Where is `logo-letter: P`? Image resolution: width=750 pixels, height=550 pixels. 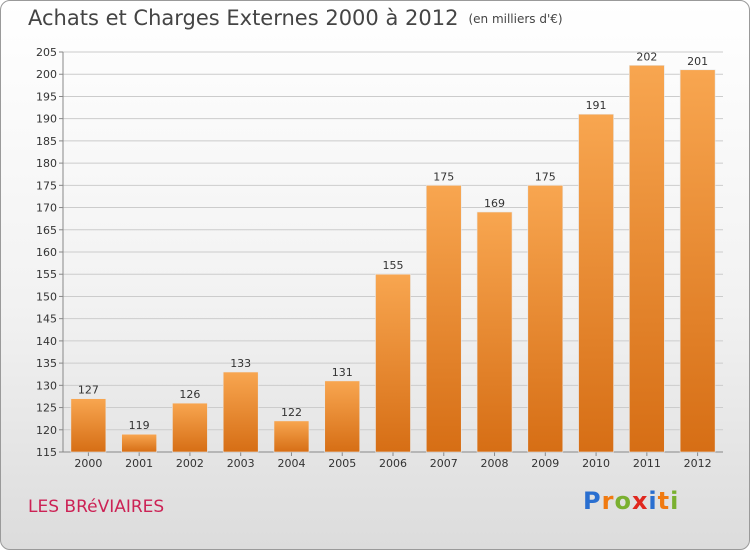 logo-letter: P is located at coordinates (592, 501).